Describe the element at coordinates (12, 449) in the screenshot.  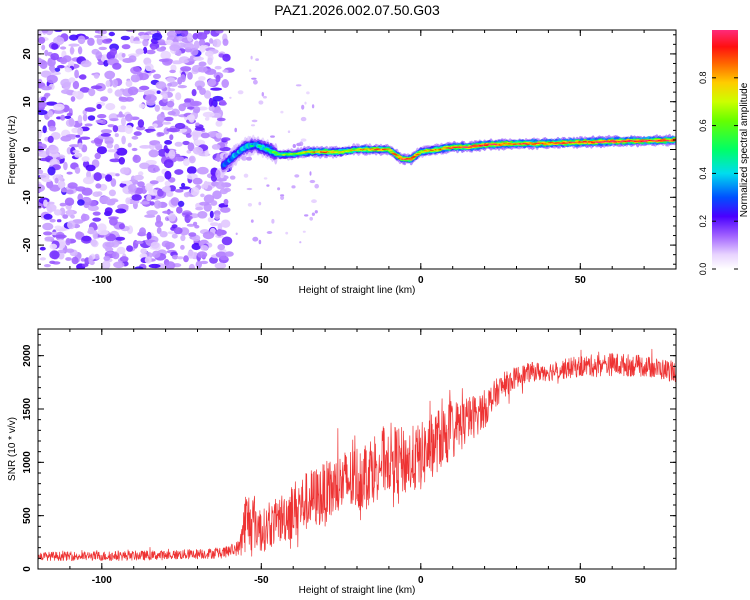
I see `snr-y-label: SNR (10 * v/v)` at that location.